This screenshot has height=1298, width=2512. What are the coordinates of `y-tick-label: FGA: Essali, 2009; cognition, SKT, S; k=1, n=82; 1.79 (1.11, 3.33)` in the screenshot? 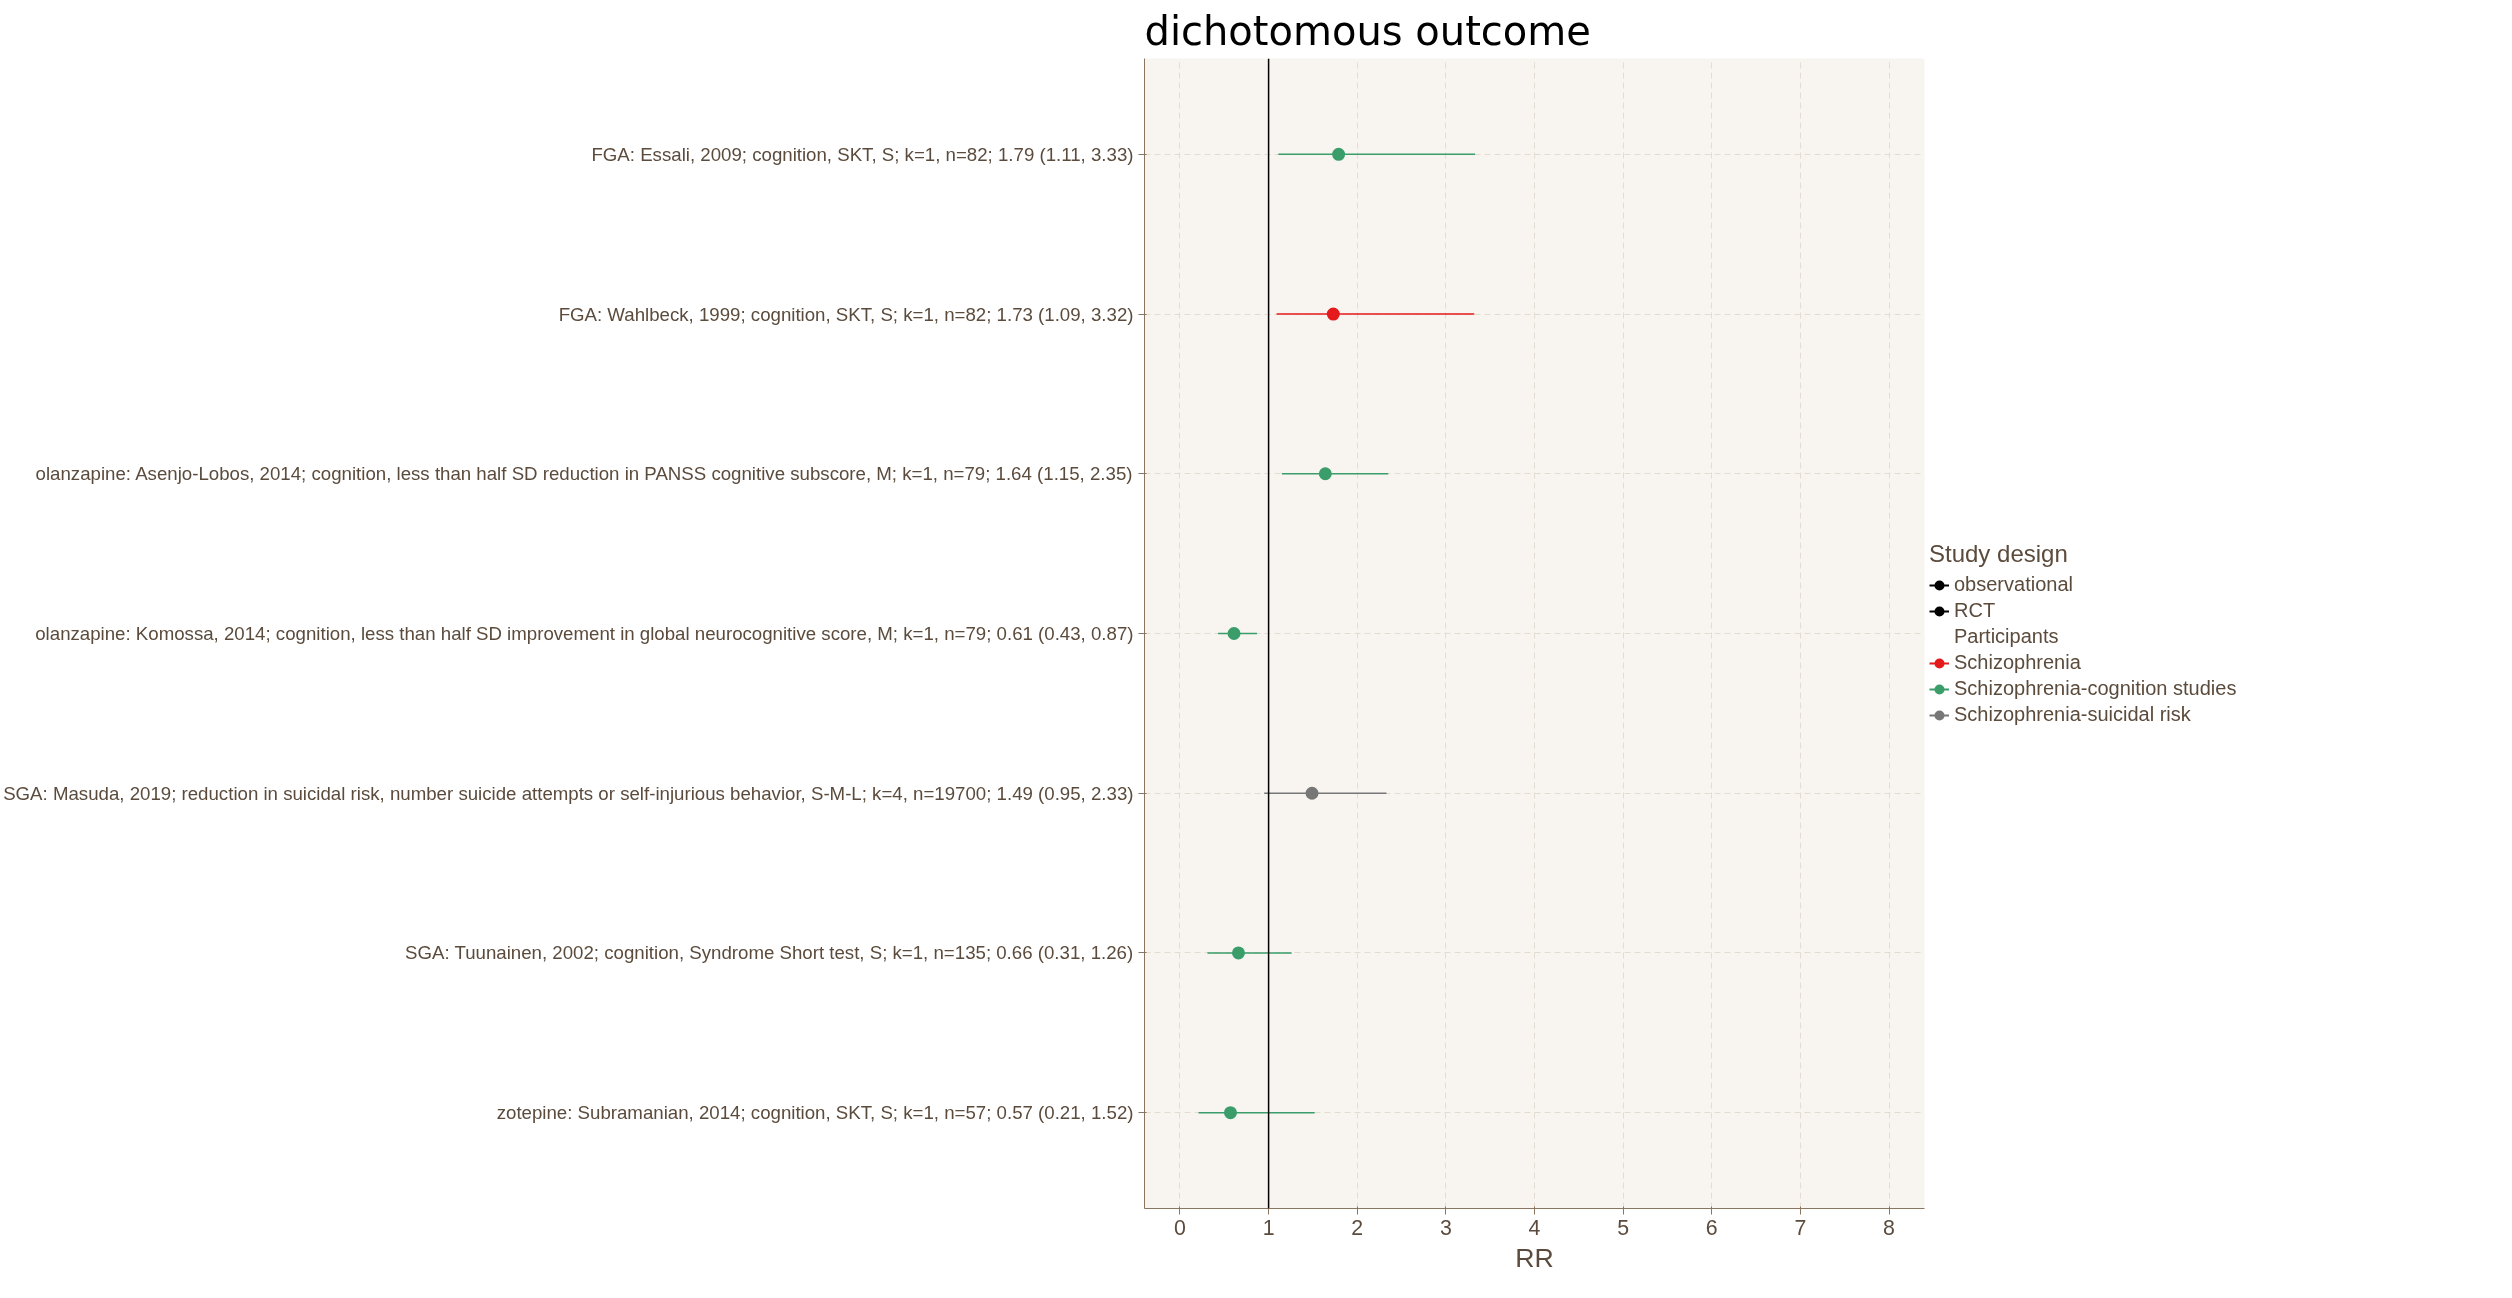 It's located at (862, 154).